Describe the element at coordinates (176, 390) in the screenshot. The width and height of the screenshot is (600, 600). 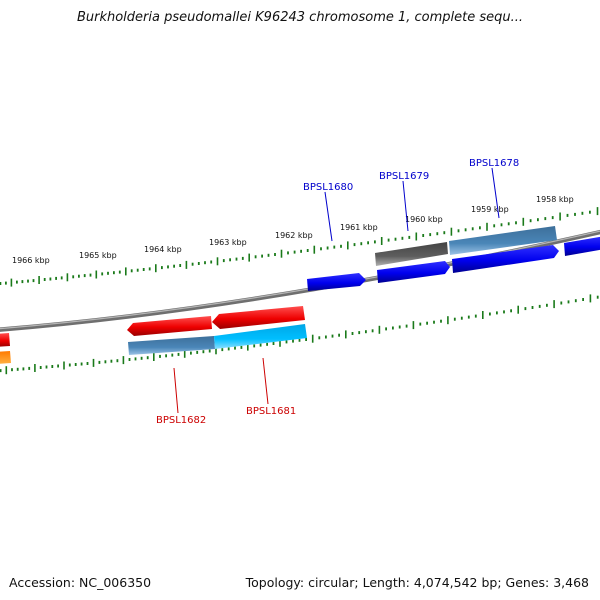
I see `leader-line-BPSL1682` at that location.